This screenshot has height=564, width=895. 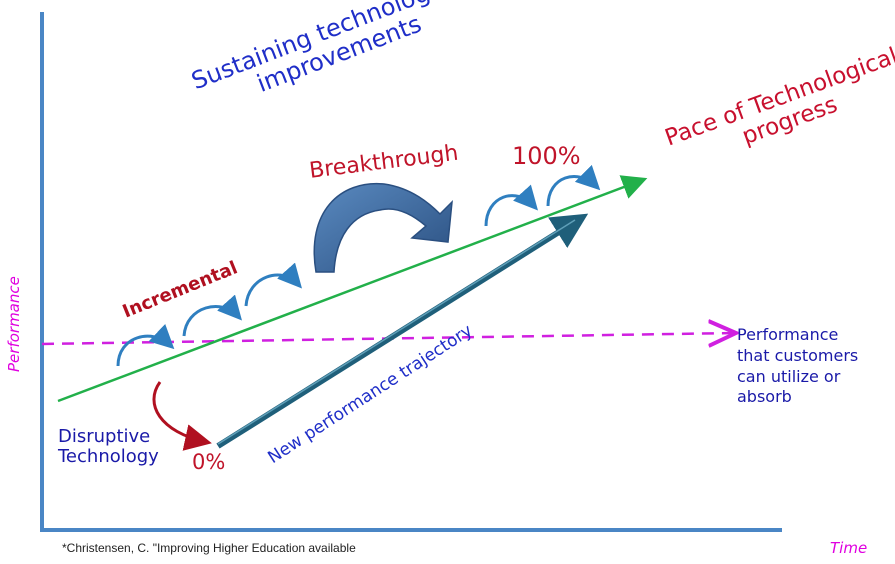 I want to click on absorb-label-line3: can utilize or, so click(x=789, y=376).